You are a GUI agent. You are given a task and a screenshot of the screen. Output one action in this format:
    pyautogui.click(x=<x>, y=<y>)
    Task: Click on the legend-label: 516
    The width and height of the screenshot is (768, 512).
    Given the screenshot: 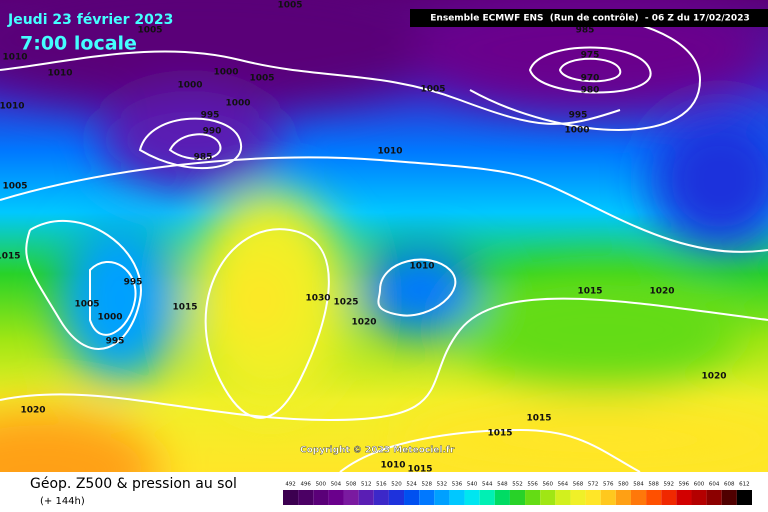 What is the action you would take?
    pyautogui.click(x=381, y=485)
    